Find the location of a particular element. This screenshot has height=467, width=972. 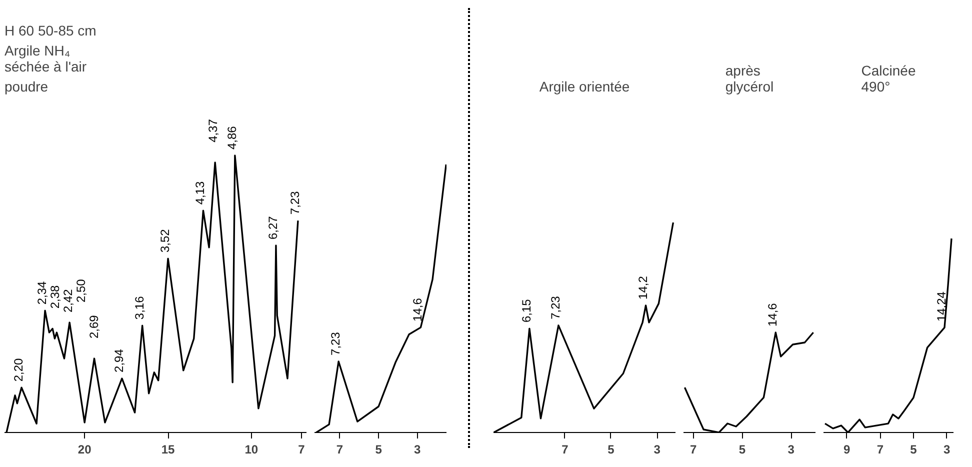

annotation: 2,50 is located at coordinates (81, 290).